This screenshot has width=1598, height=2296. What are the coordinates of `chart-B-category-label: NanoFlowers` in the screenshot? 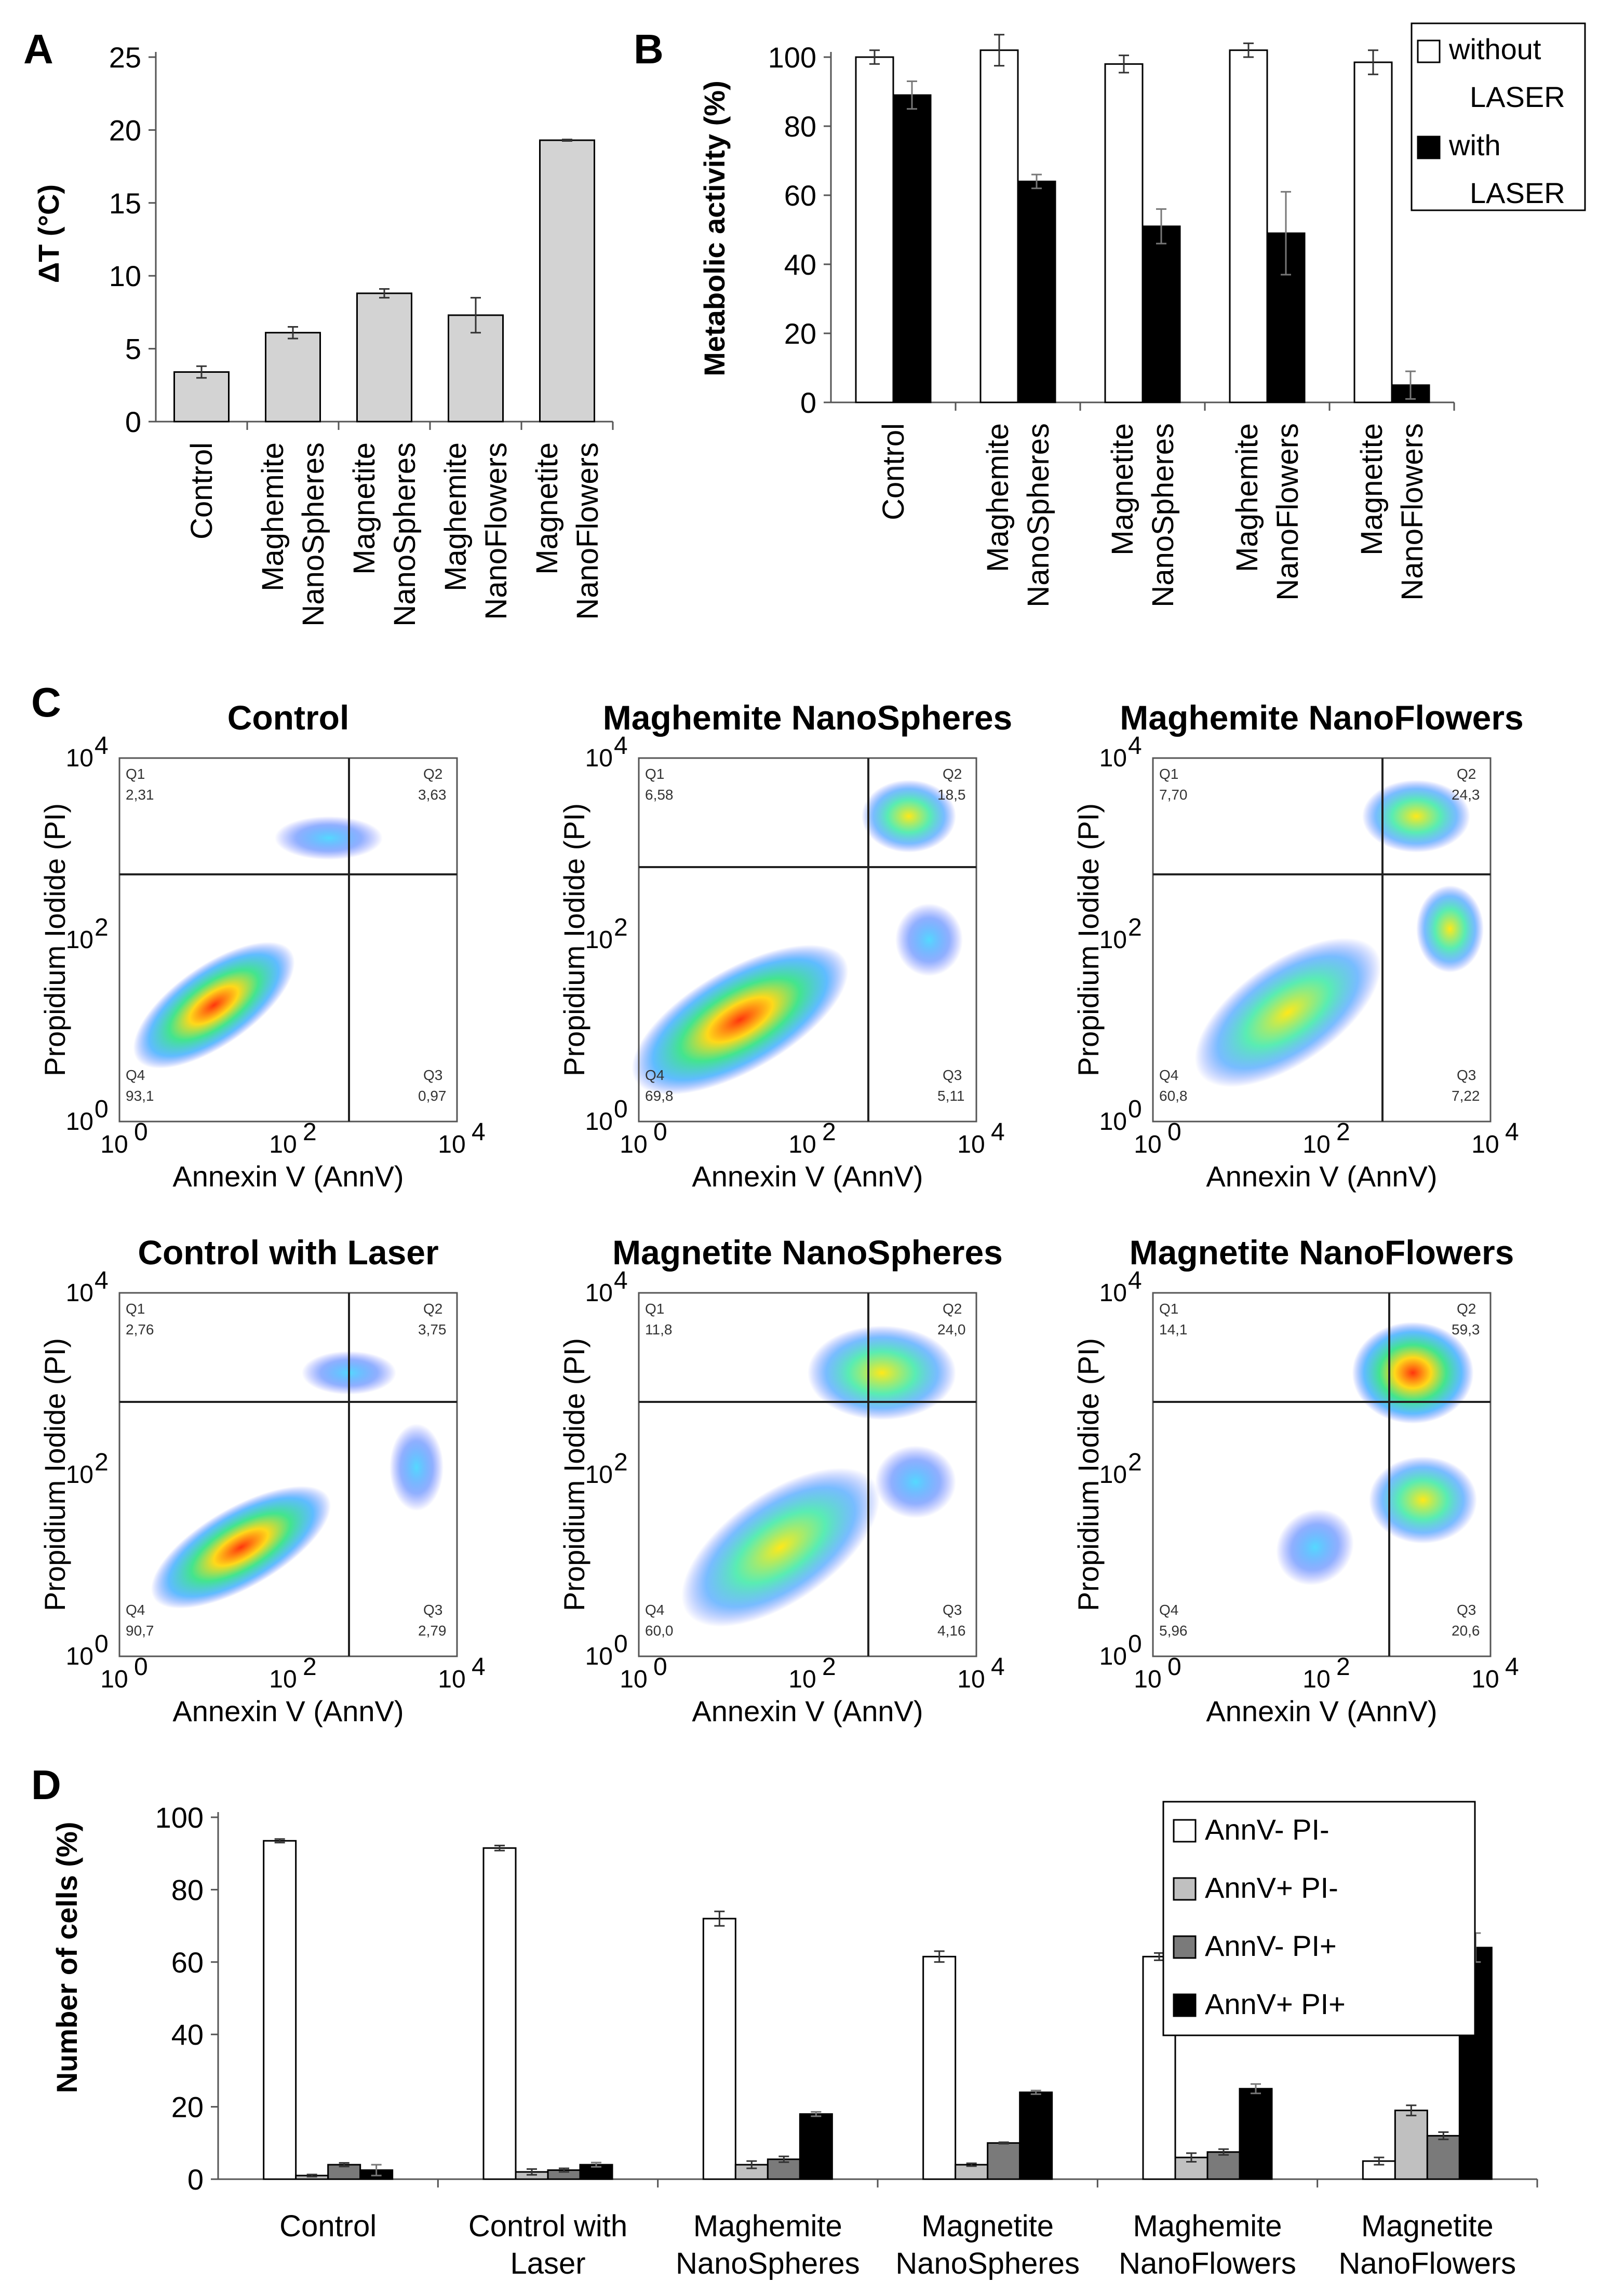 It's located at (1412, 512).